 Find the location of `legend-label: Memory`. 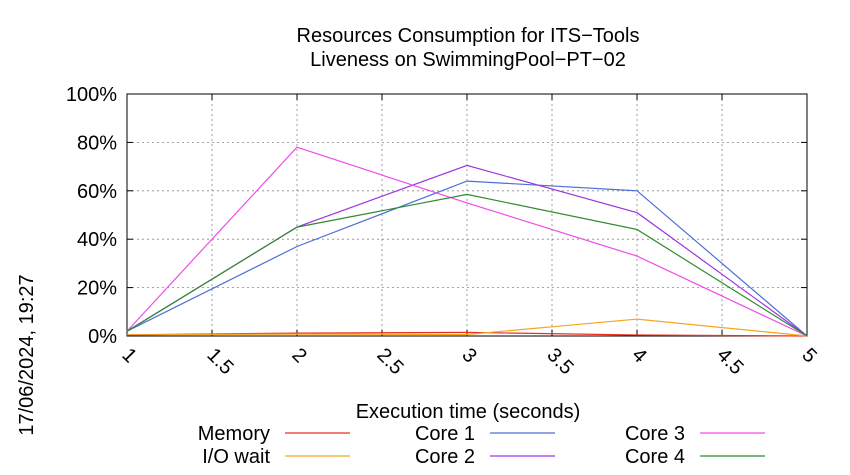

legend-label: Memory is located at coordinates (234, 434).